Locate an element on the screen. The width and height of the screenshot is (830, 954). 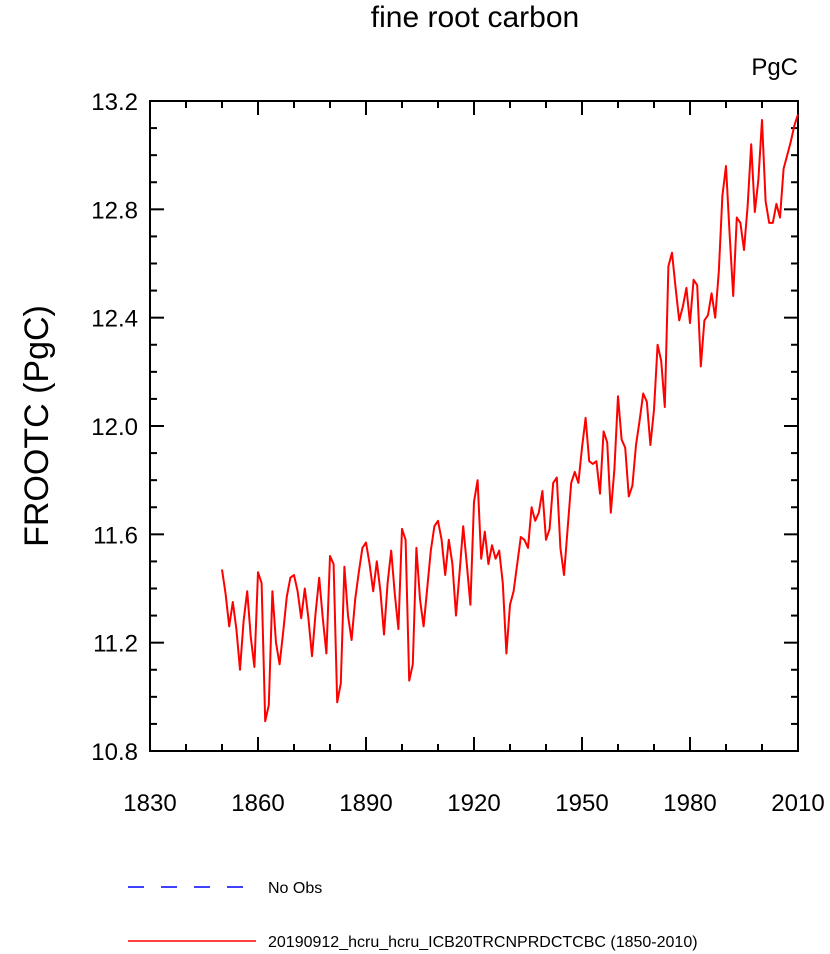
x-tick-label: 1890 is located at coordinates (365, 803).